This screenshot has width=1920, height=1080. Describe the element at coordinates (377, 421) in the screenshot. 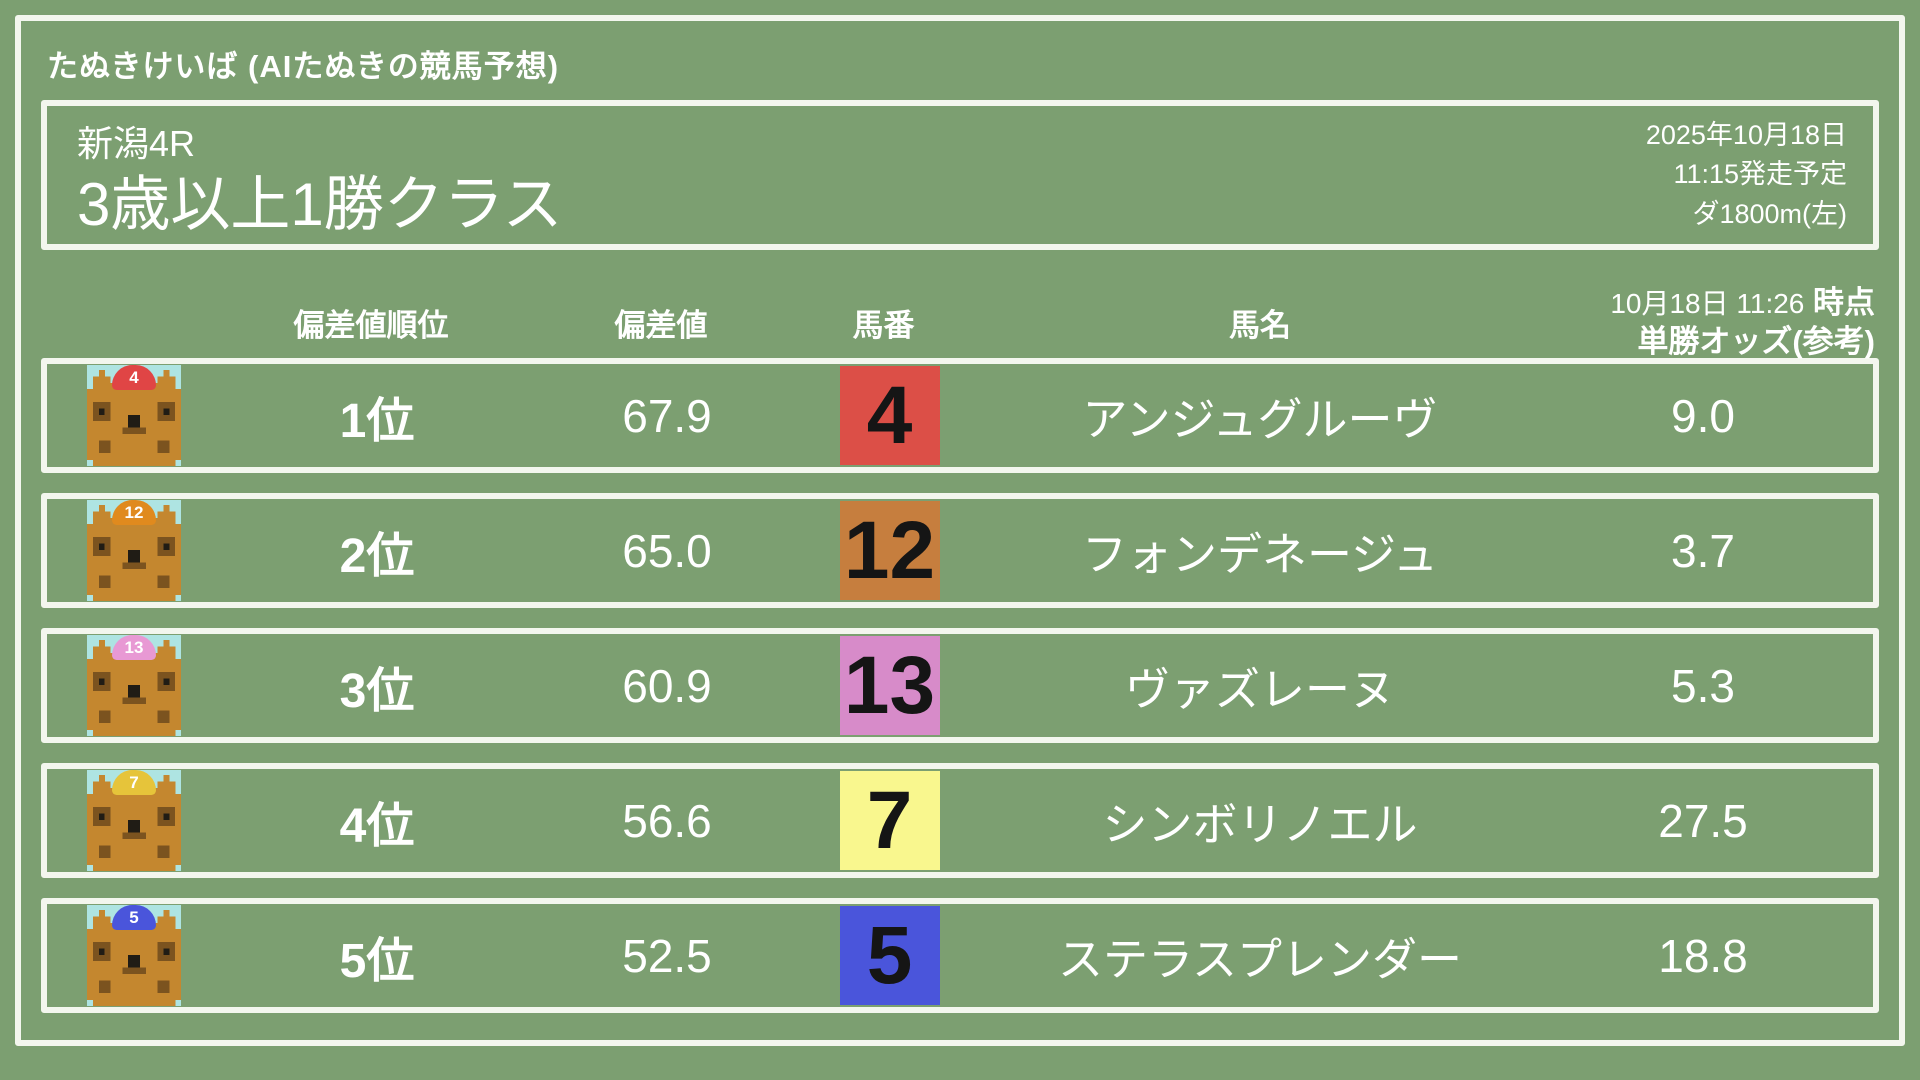

I see `rank-value: 1位` at that location.